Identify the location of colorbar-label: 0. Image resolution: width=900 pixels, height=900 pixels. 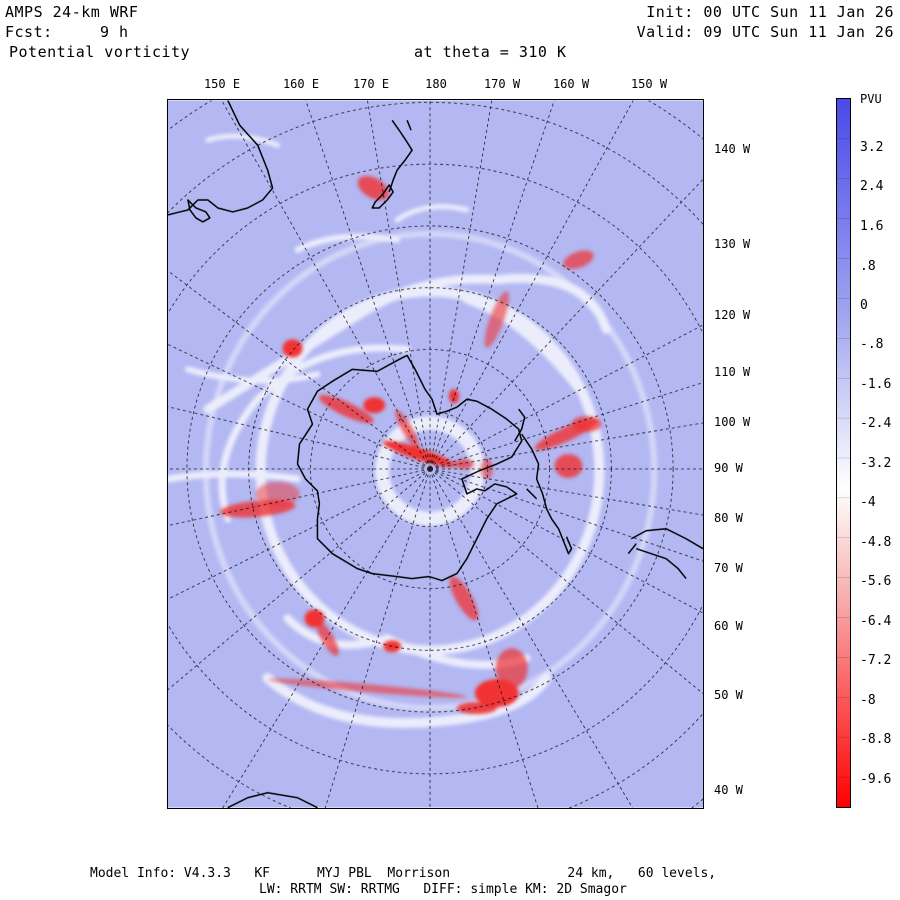
(864, 305).